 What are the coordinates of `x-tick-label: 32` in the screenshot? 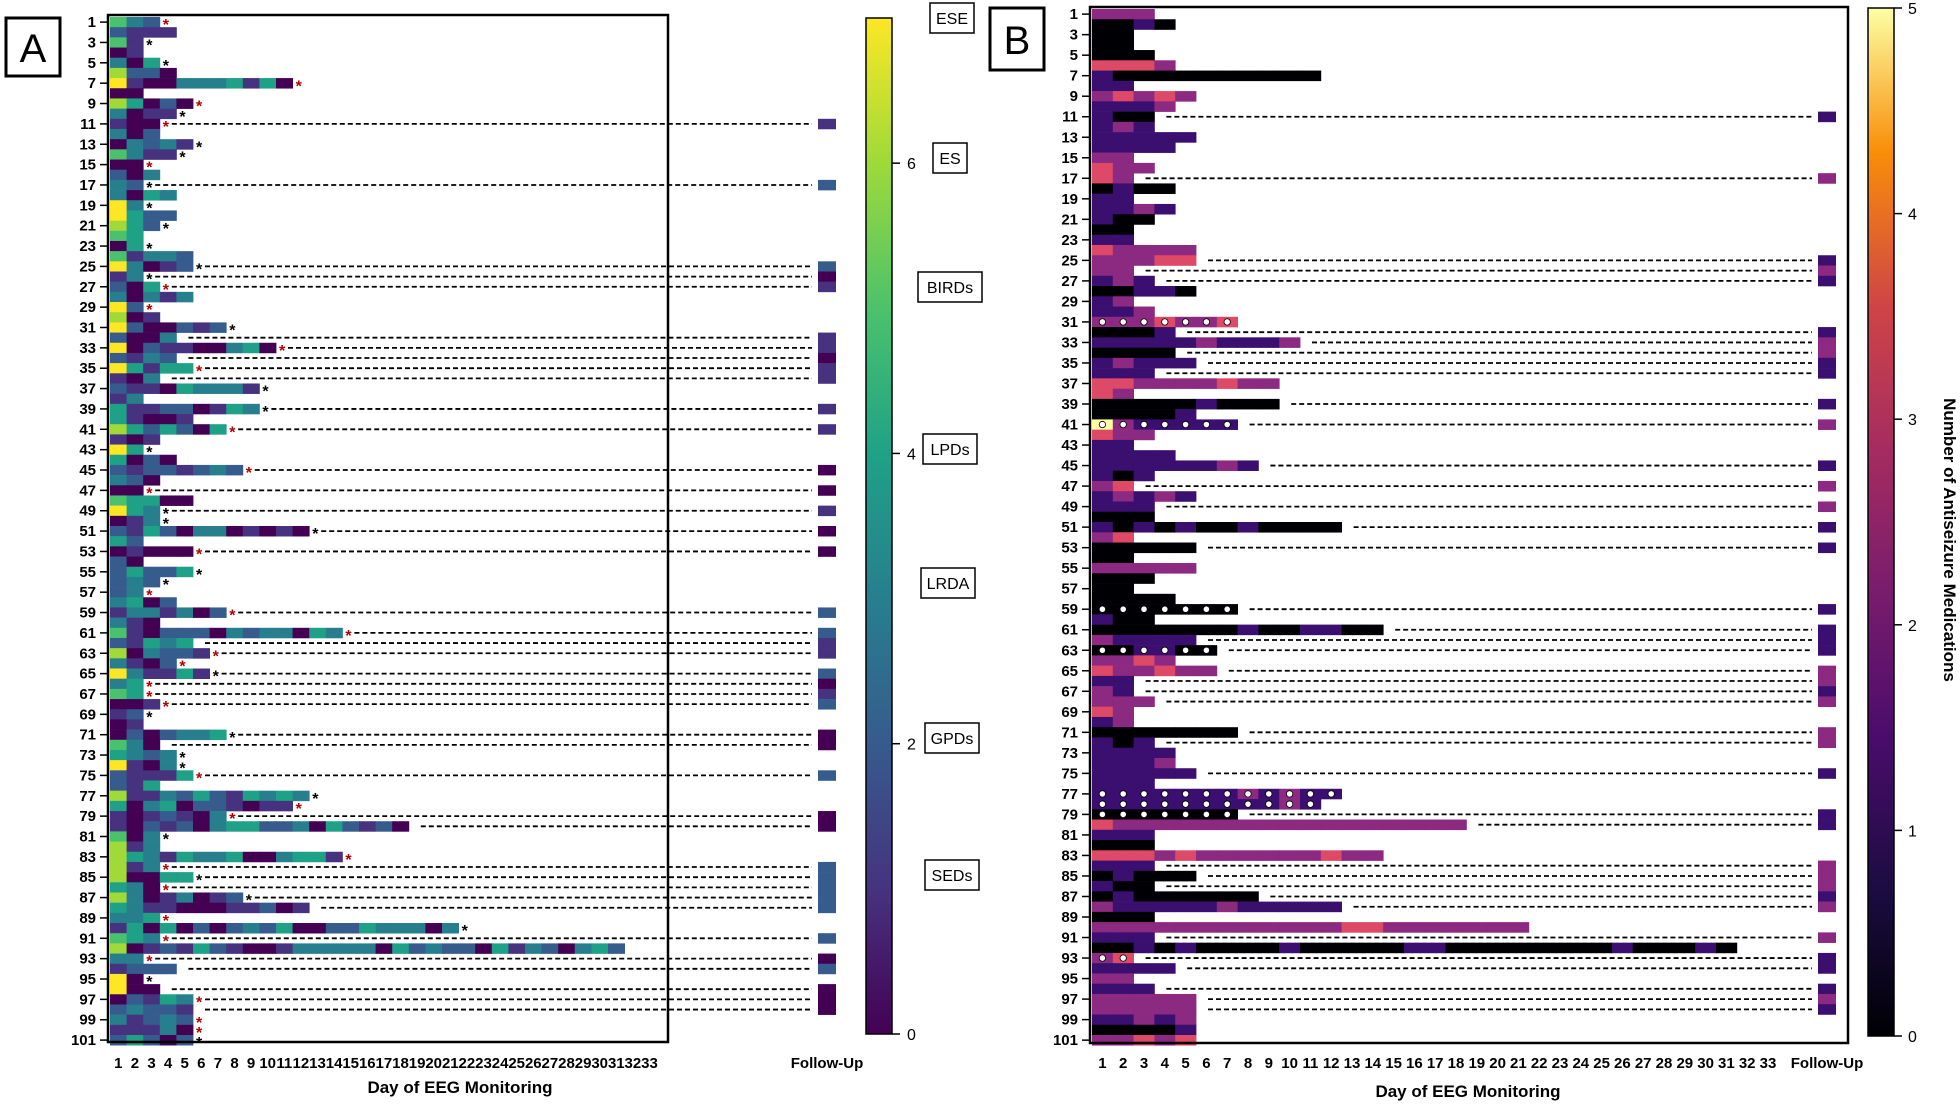 It's located at (633, 1063).